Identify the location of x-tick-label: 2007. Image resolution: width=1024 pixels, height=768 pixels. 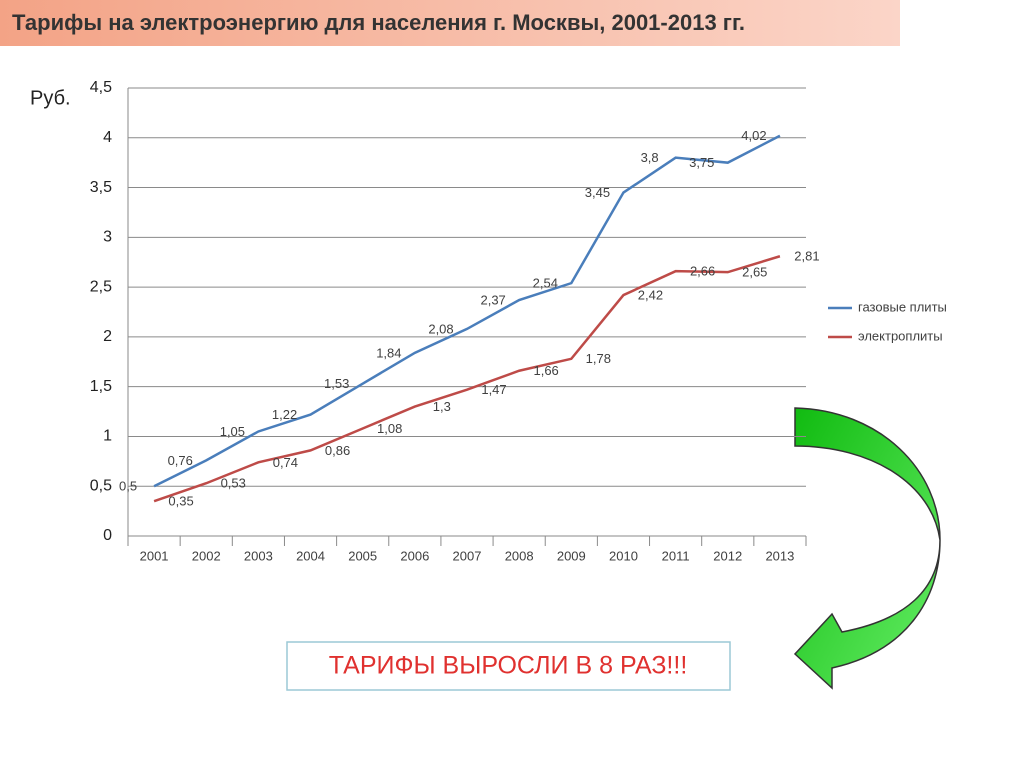
(467, 555).